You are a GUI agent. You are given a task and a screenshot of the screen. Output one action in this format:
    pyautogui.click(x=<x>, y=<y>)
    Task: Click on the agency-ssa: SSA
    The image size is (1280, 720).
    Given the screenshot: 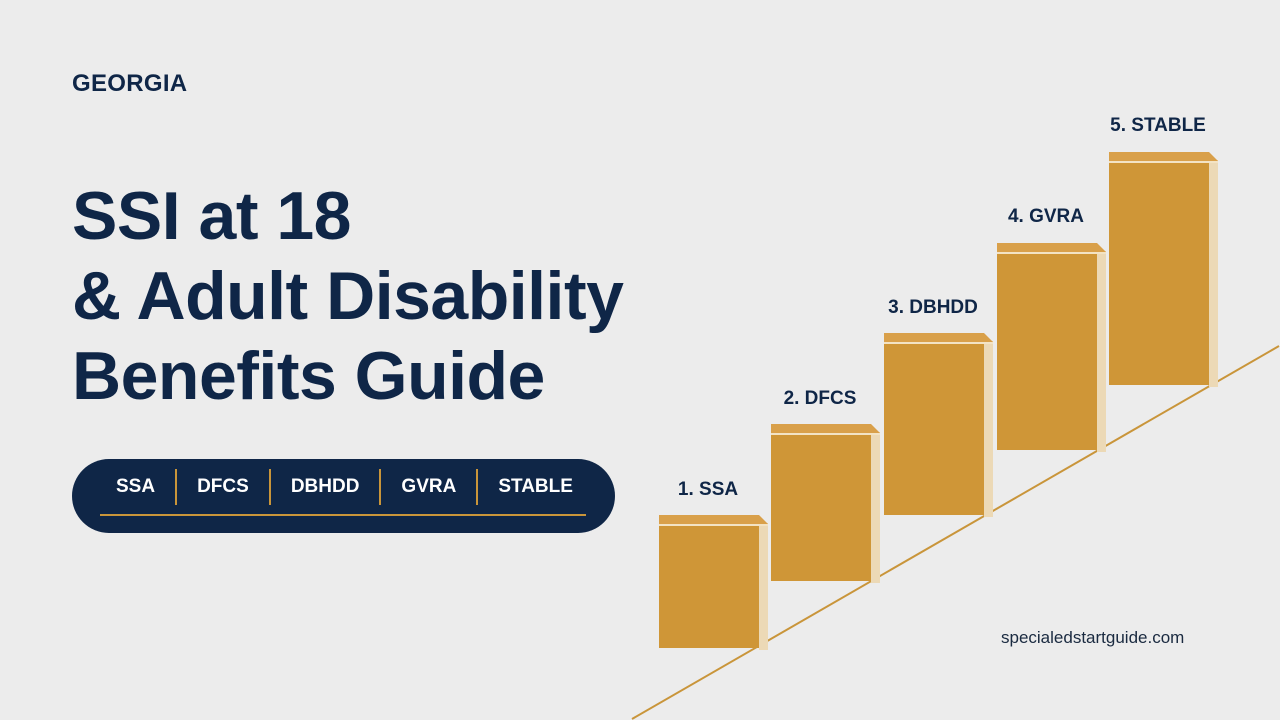 What is the action you would take?
    pyautogui.click(x=136, y=486)
    